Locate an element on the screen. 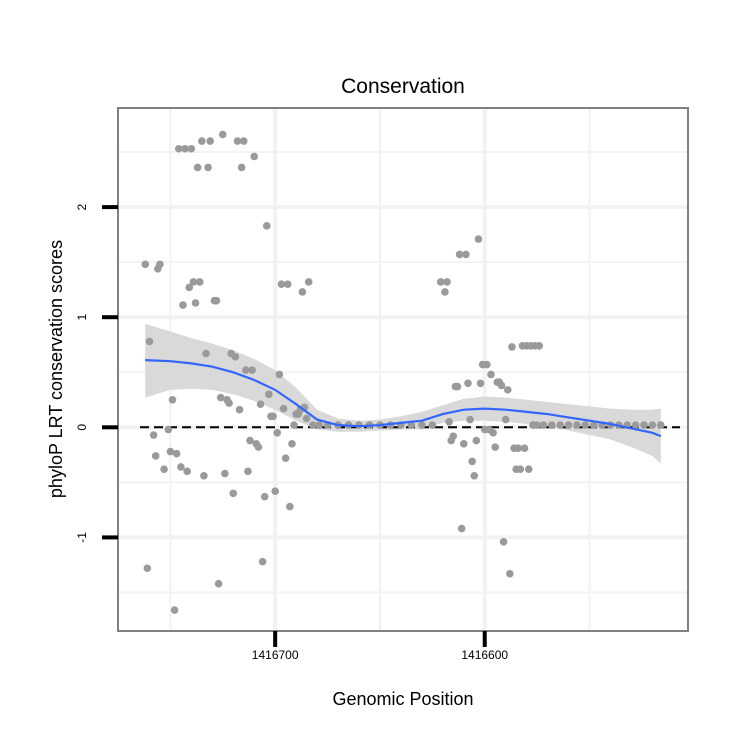 The height and width of the screenshot is (750, 750). y-tick-label: 0 is located at coordinates (82, 427).